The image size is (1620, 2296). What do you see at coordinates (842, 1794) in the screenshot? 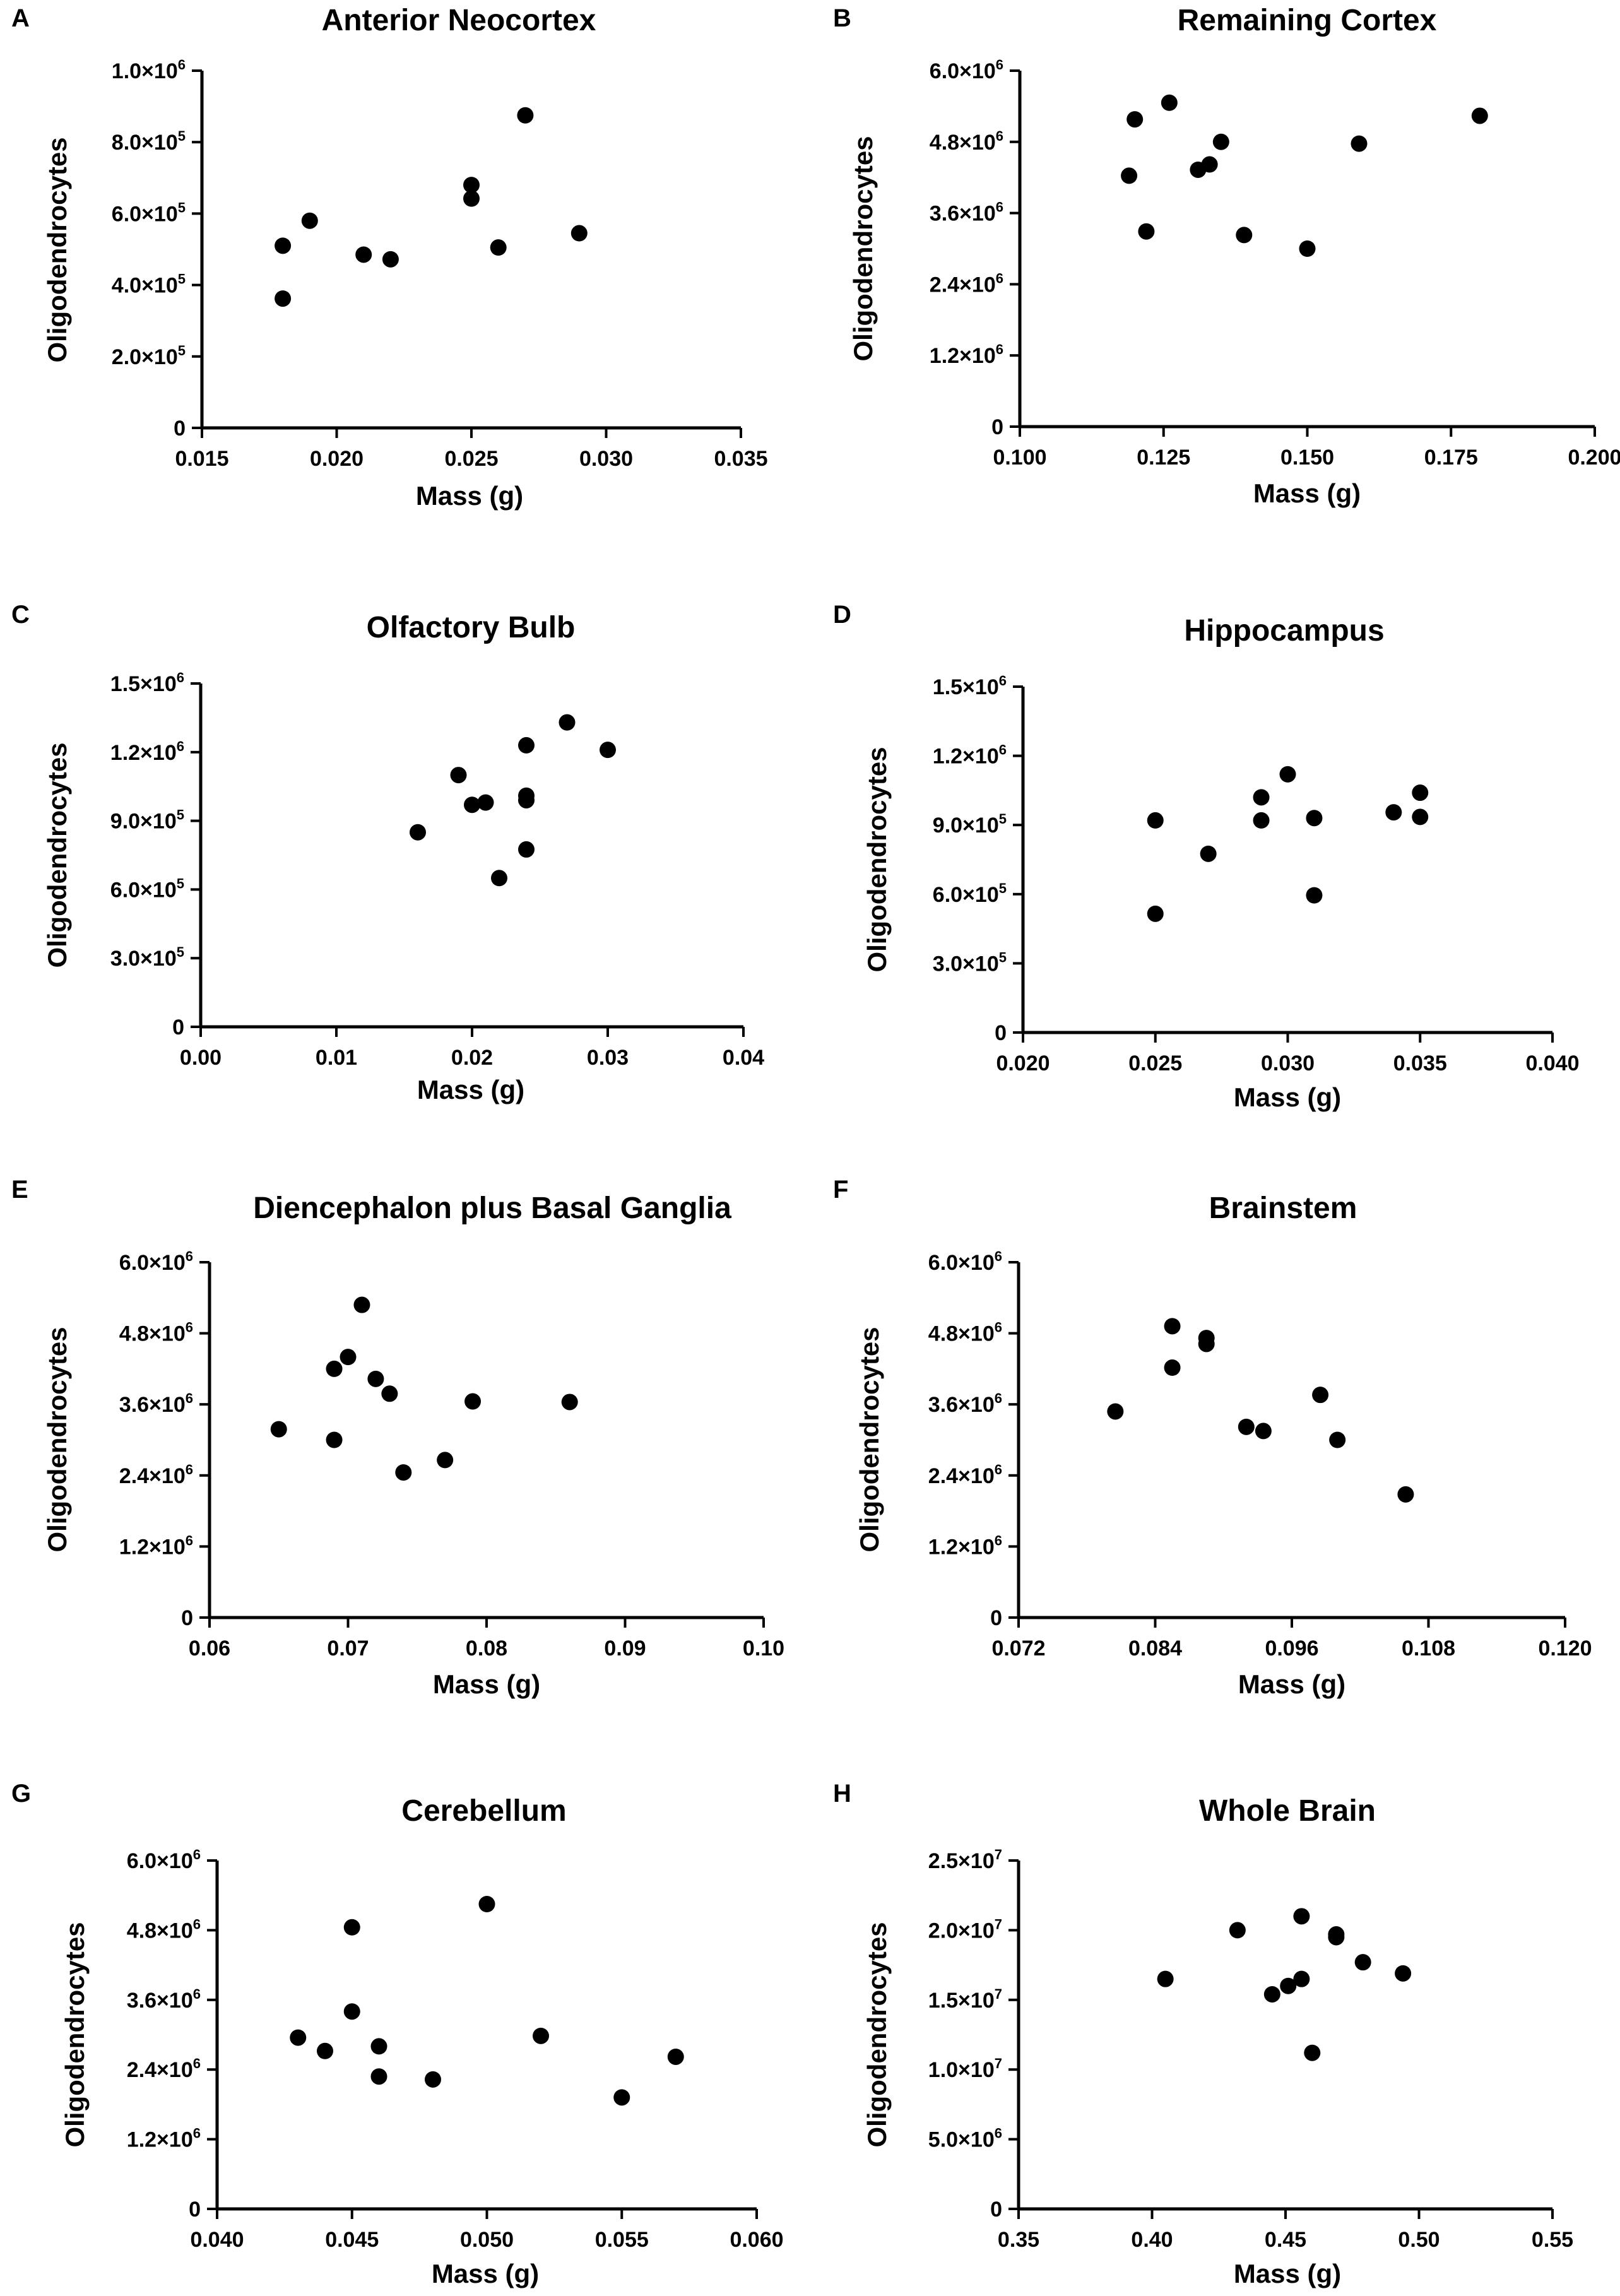
I see `panel-letter: H` at bounding box center [842, 1794].